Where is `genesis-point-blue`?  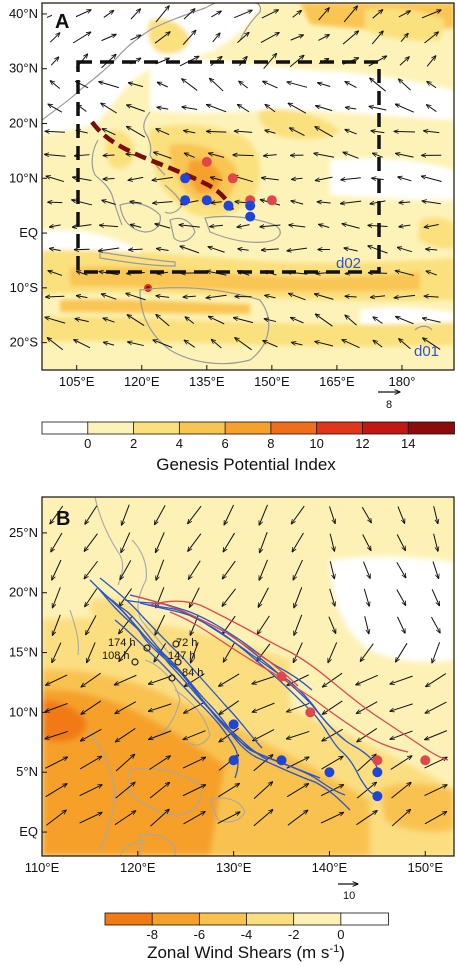
genesis-point-blue is located at coordinates (250, 216).